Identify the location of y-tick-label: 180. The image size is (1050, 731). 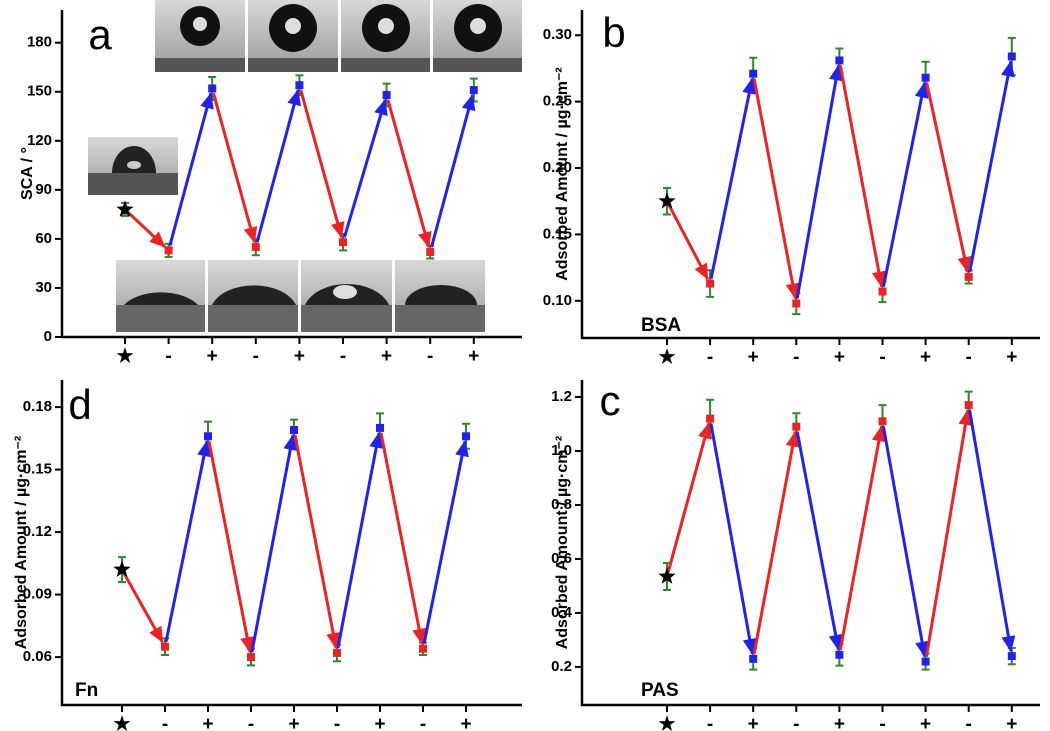
(39, 42).